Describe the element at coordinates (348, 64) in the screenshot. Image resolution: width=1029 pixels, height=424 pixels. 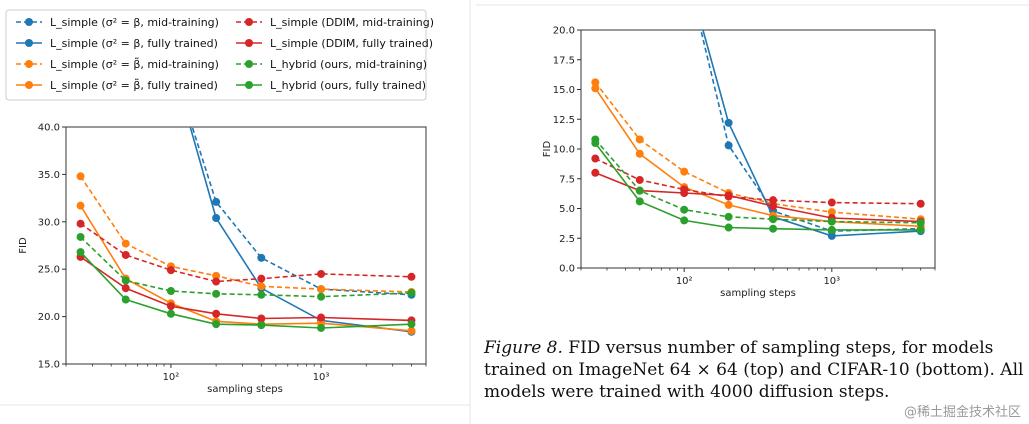
I see `legend-label-6: L_hybrid (ours, mid-training)` at that location.